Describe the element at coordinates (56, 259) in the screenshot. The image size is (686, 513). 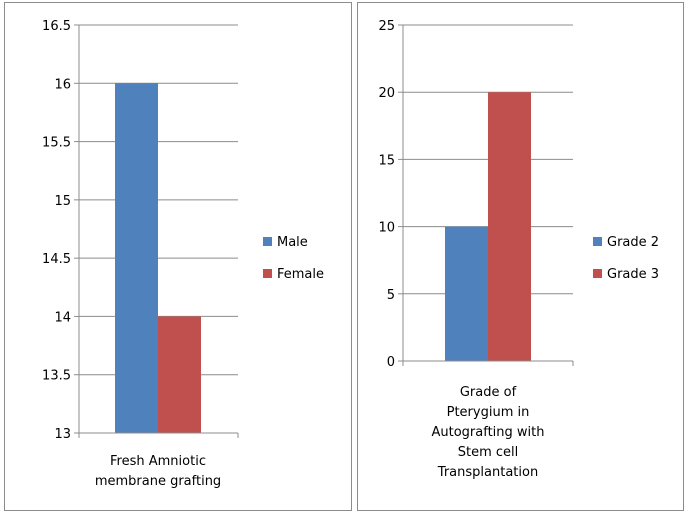
I see `y-tick-label: 14.5` at that location.